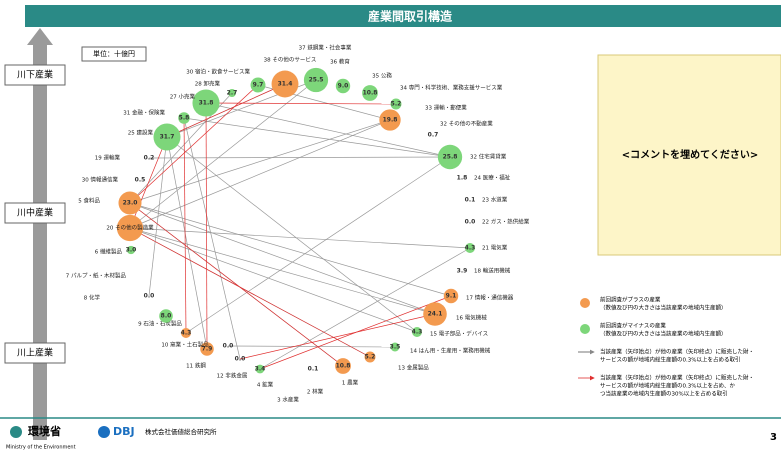 This screenshot has width=781, height=455. I want to click on node-label: 2 林業, so click(315, 392).